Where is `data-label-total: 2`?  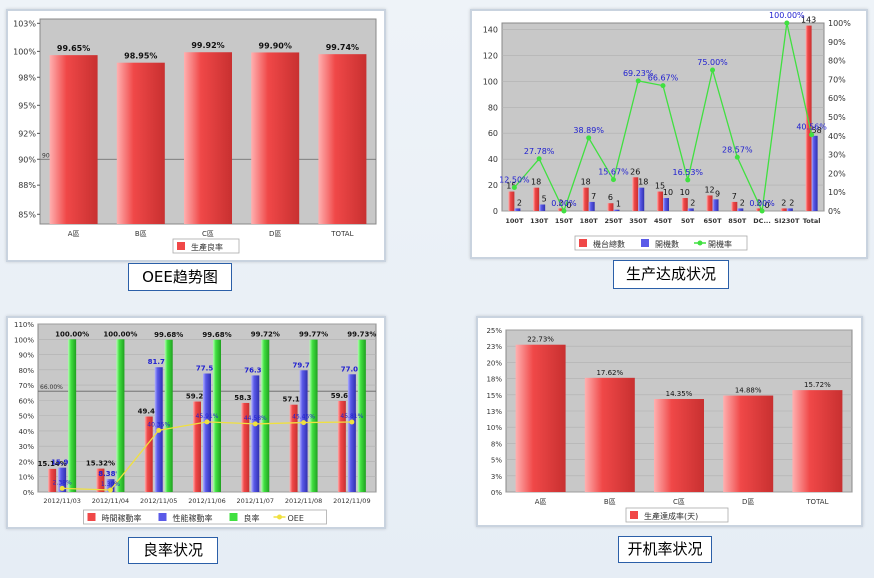 data-label-total: 2 is located at coordinates (759, 202).